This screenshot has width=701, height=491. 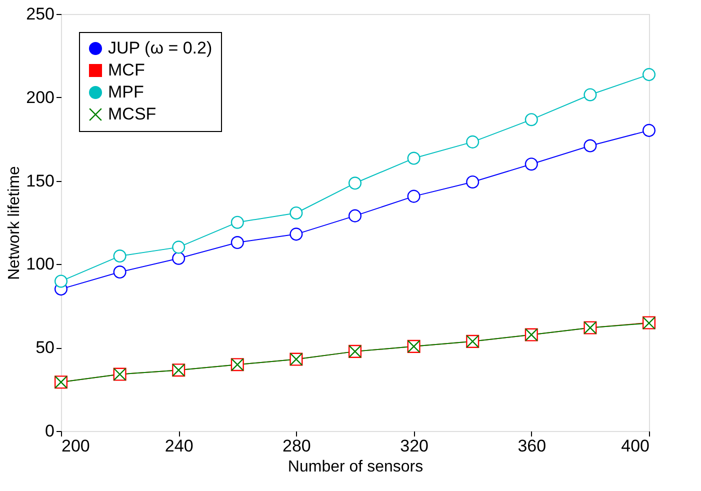 What do you see at coordinates (40, 14) in the screenshot?
I see `y-tick-label: 250` at bounding box center [40, 14].